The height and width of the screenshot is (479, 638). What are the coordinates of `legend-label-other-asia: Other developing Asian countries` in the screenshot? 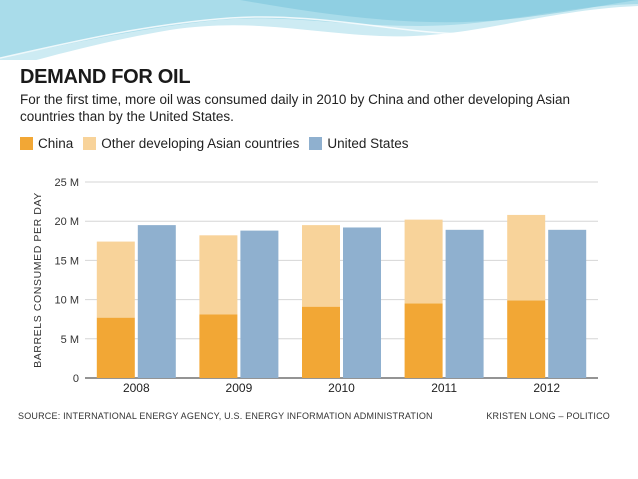 It's located at (200, 143).